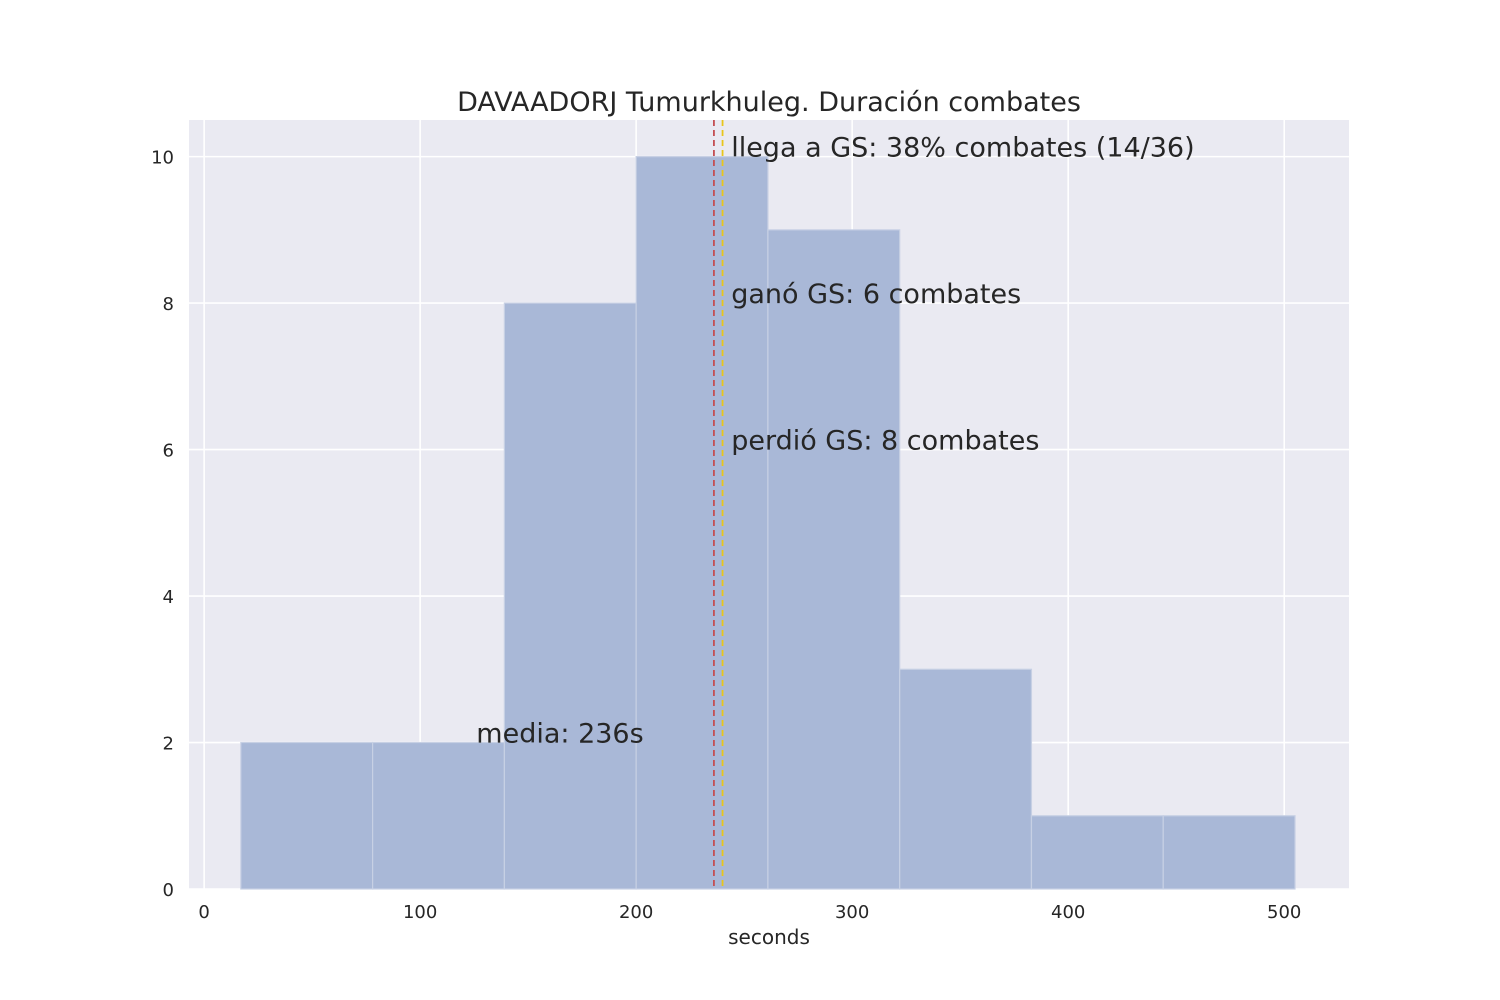 The width and height of the screenshot is (1500, 1000). I want to click on y-tick-label: 10, so click(162, 158).